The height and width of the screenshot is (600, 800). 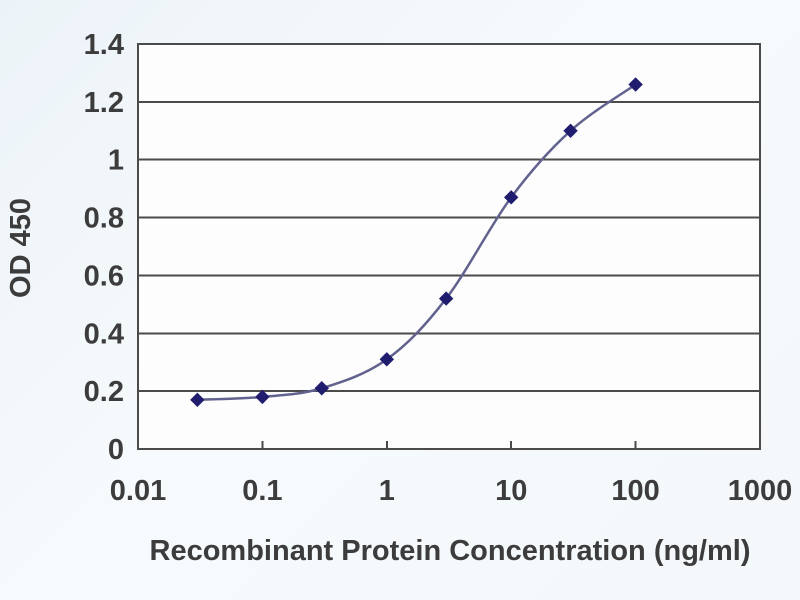 I want to click on x-tick-label: 0.01, so click(x=138, y=491).